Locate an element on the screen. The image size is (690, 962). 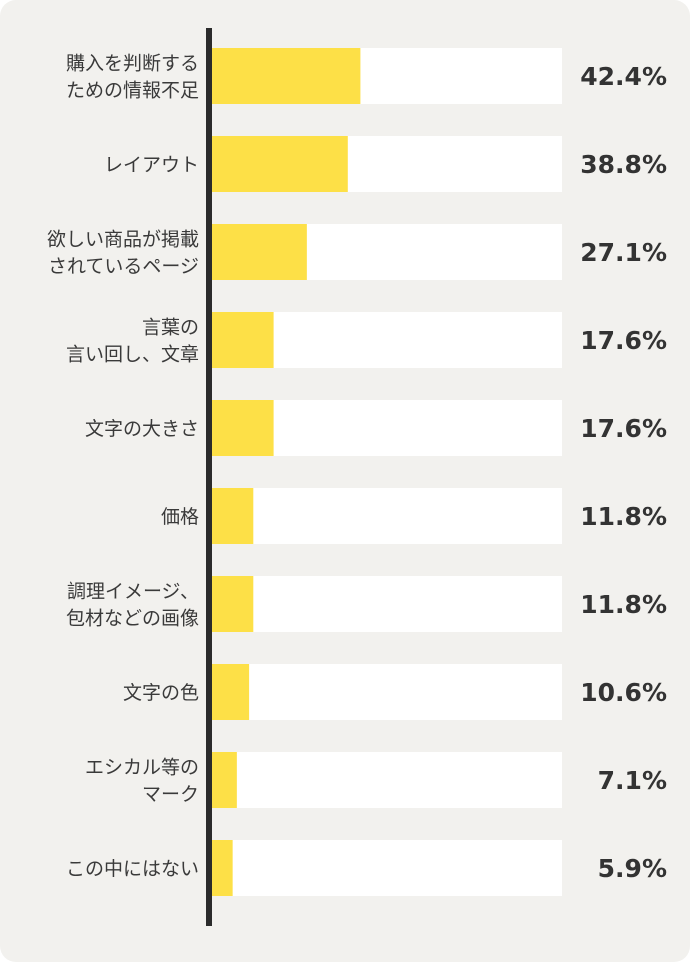
value-label: 10.6% is located at coordinates (623, 692).